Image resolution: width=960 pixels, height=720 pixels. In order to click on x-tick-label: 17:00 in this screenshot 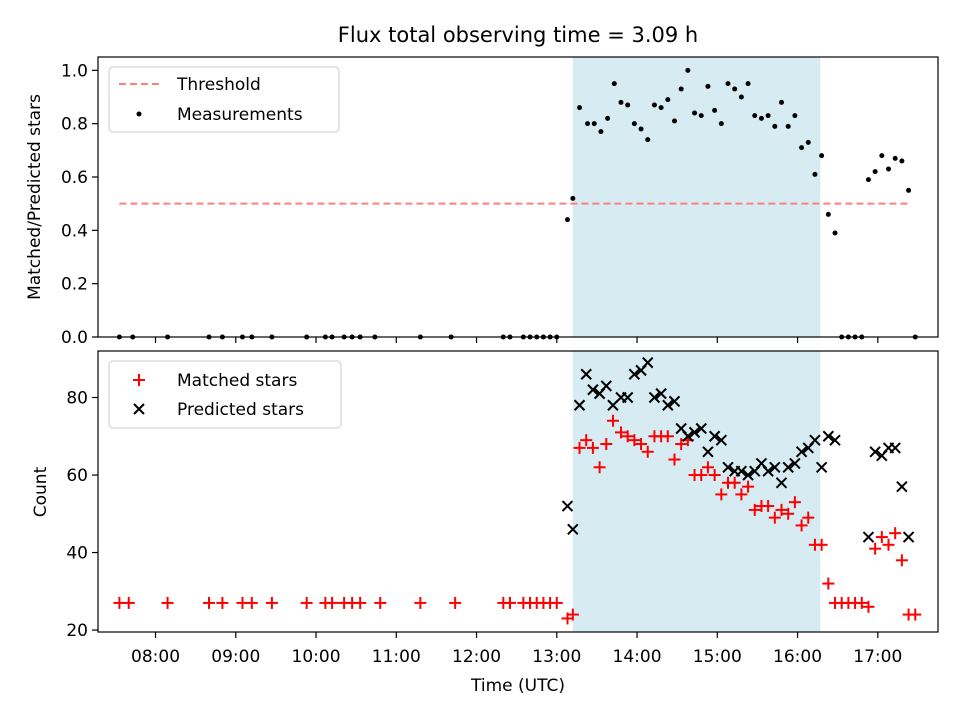, I will do `click(877, 657)`.